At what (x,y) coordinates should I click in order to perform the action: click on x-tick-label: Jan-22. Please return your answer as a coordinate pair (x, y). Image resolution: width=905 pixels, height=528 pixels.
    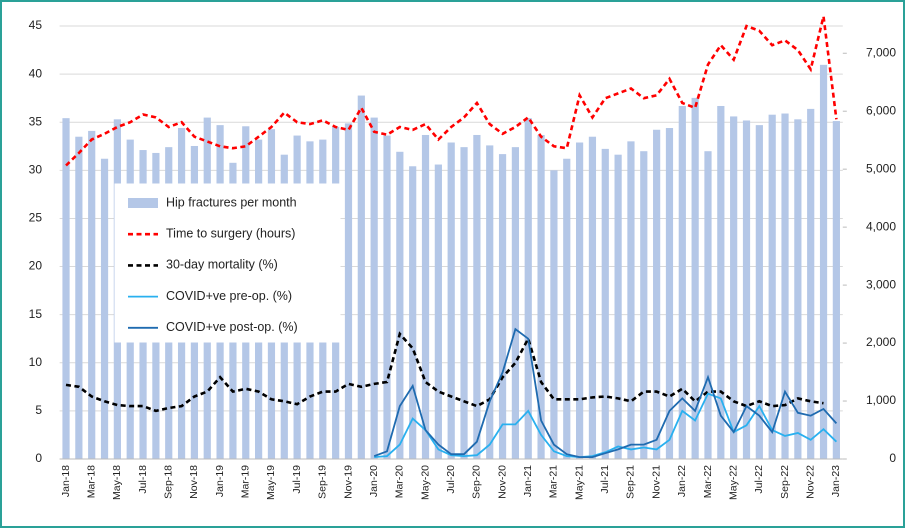
    Looking at the image, I should click on (682, 481).